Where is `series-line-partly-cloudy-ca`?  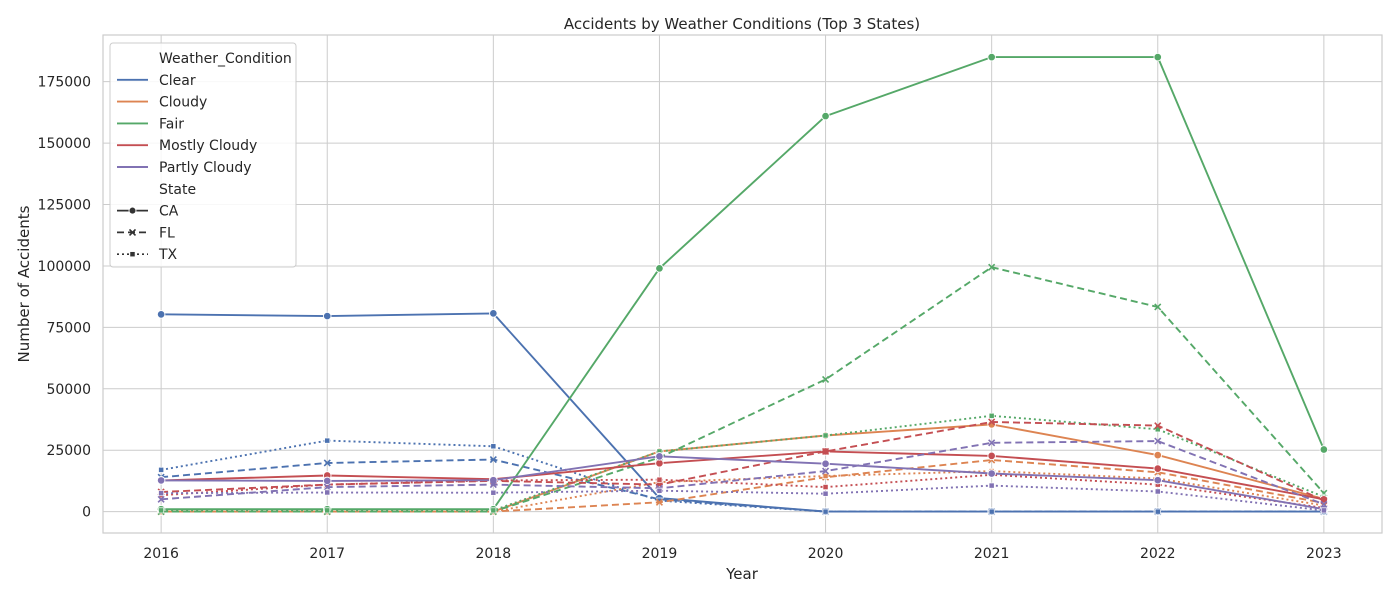
series-line-partly-cloudy-ca is located at coordinates (743, 483).